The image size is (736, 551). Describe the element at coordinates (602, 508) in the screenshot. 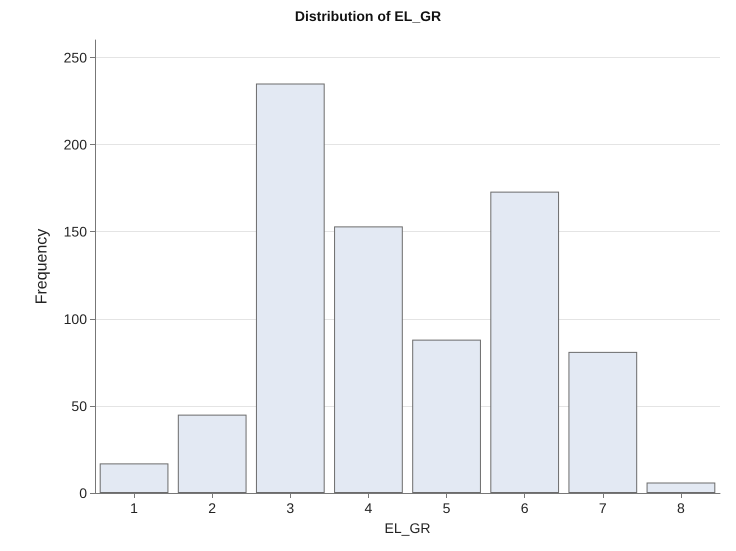

I see `x-tick-label: 7` at that location.